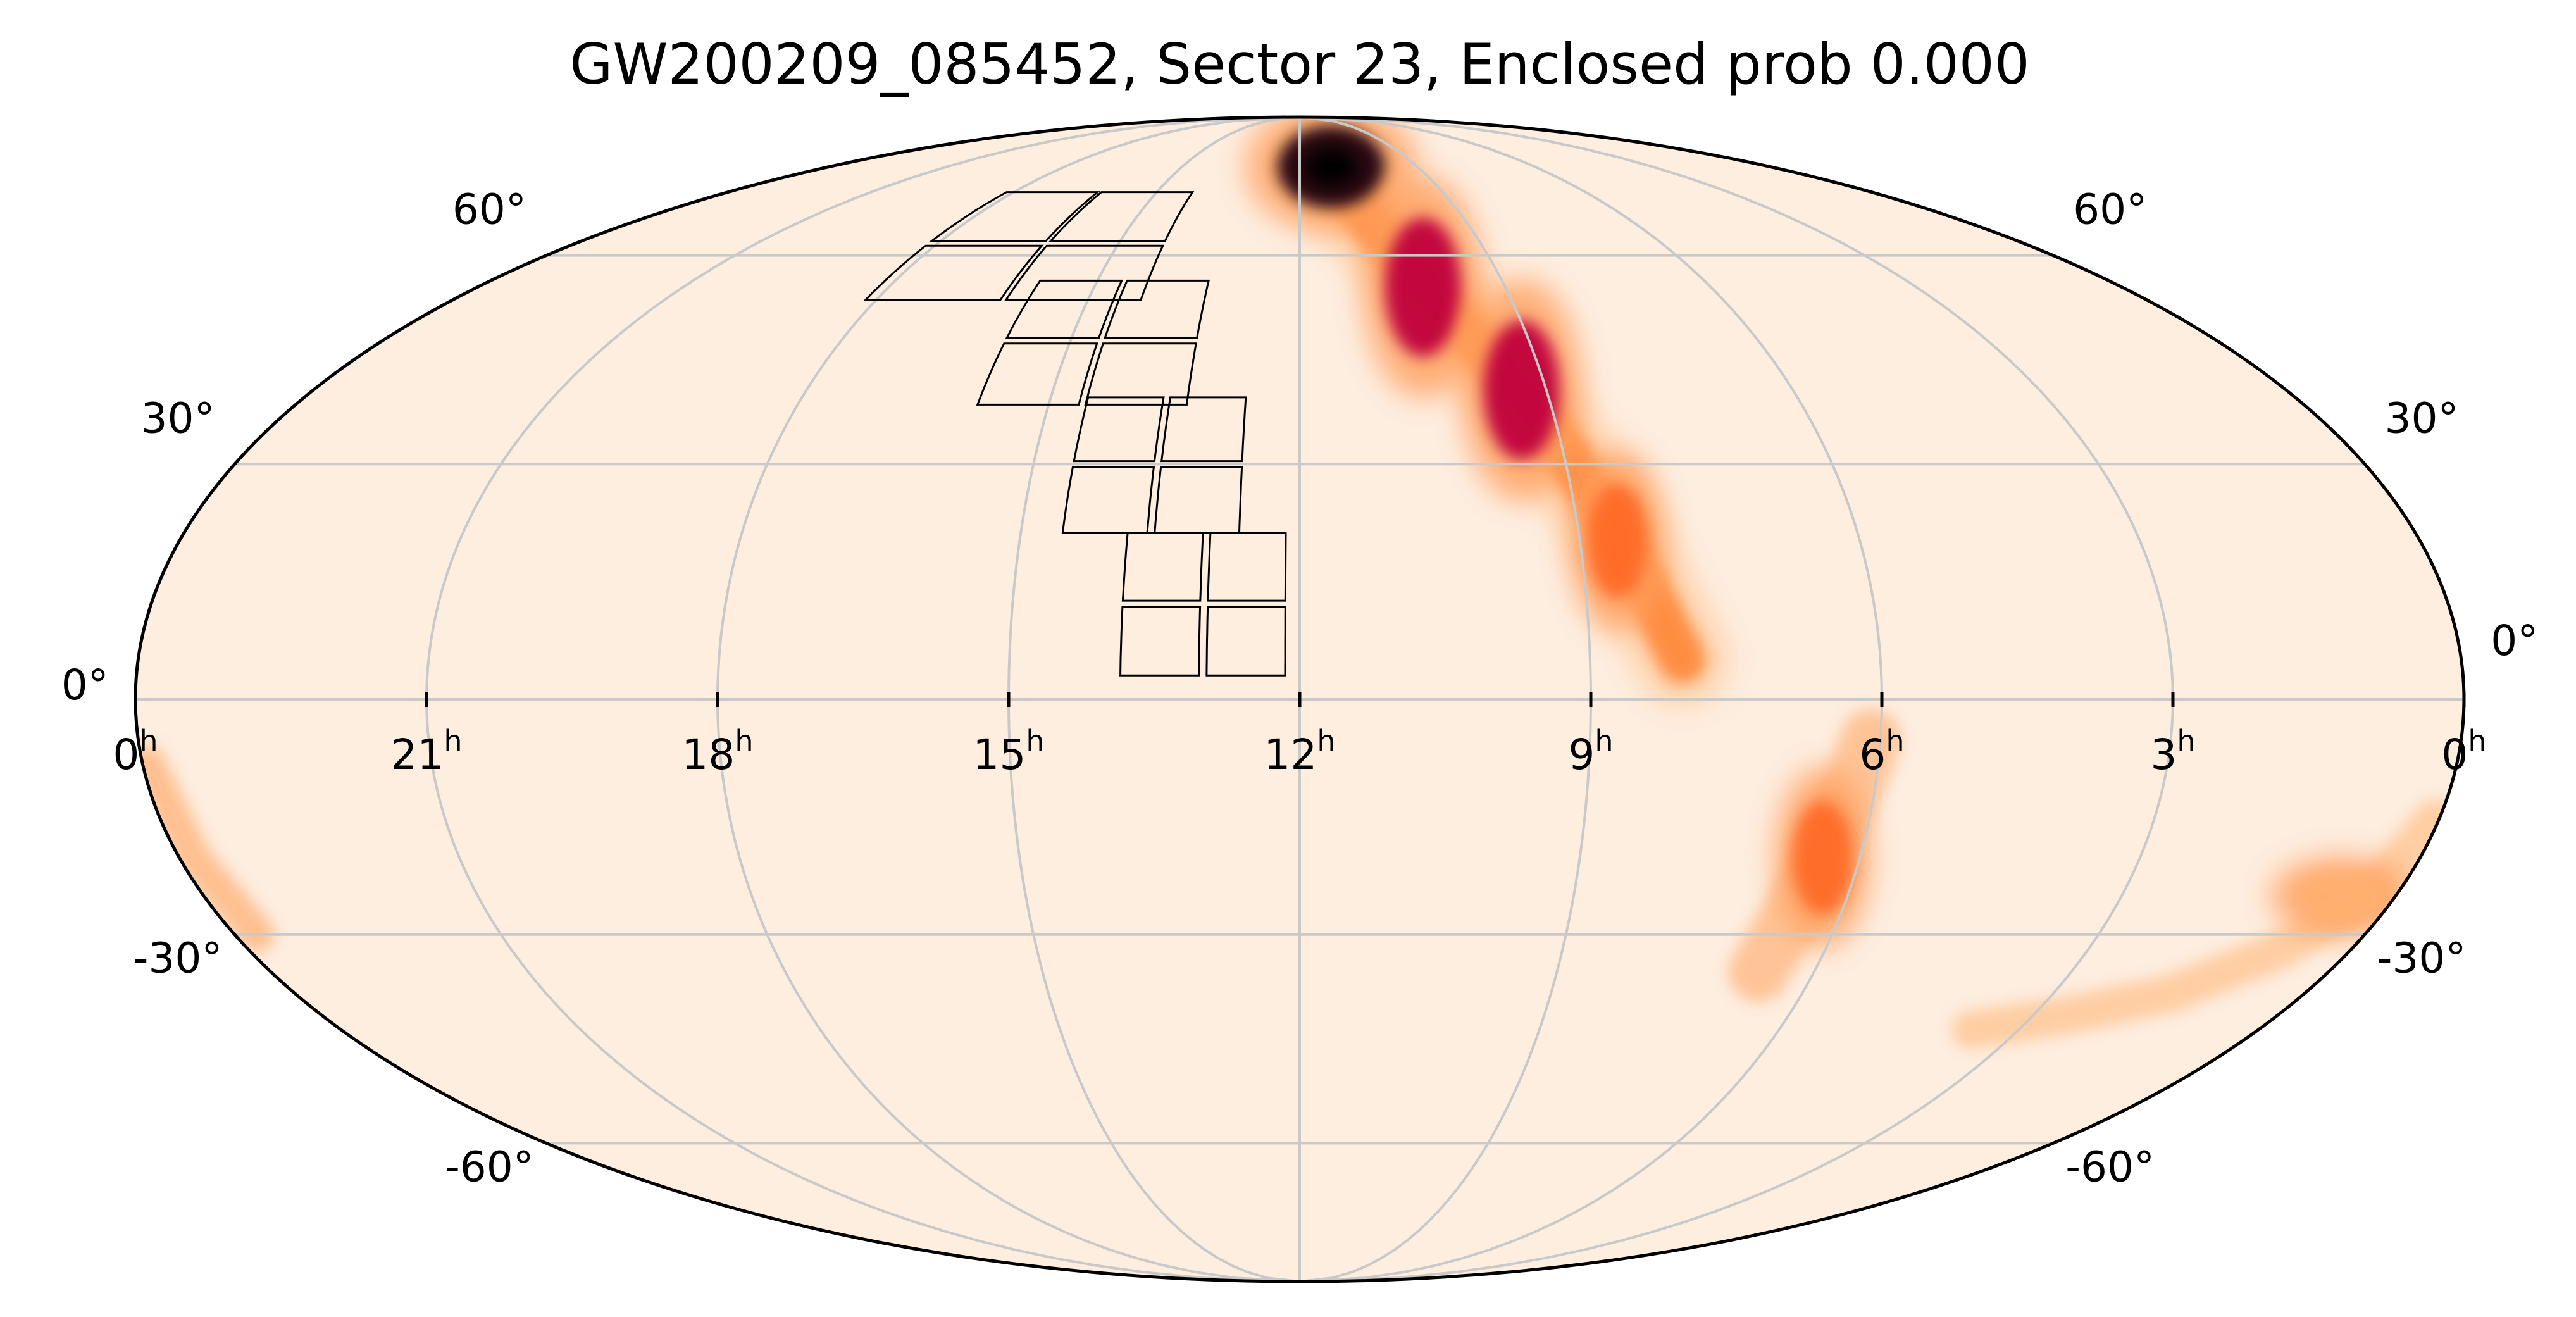  I want to click on prob-peak-core, so click(1331, 167).